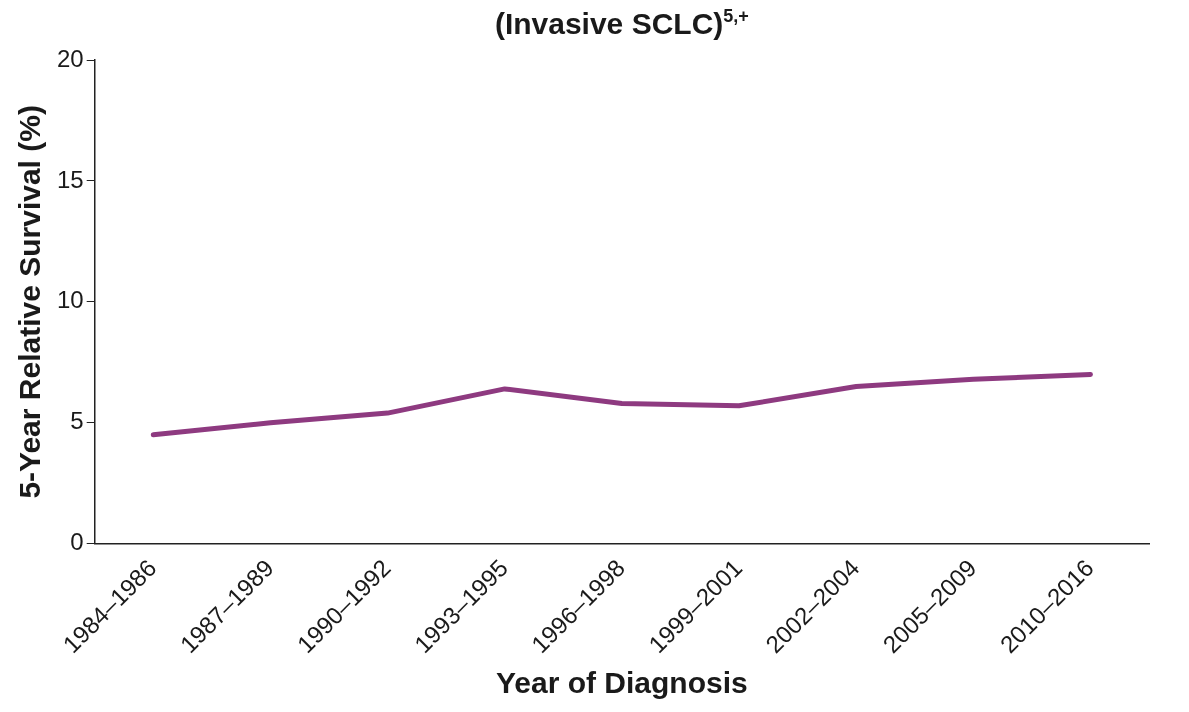 The image size is (1189, 712). What do you see at coordinates (77, 421) in the screenshot?
I see `y-tick-label: 5` at bounding box center [77, 421].